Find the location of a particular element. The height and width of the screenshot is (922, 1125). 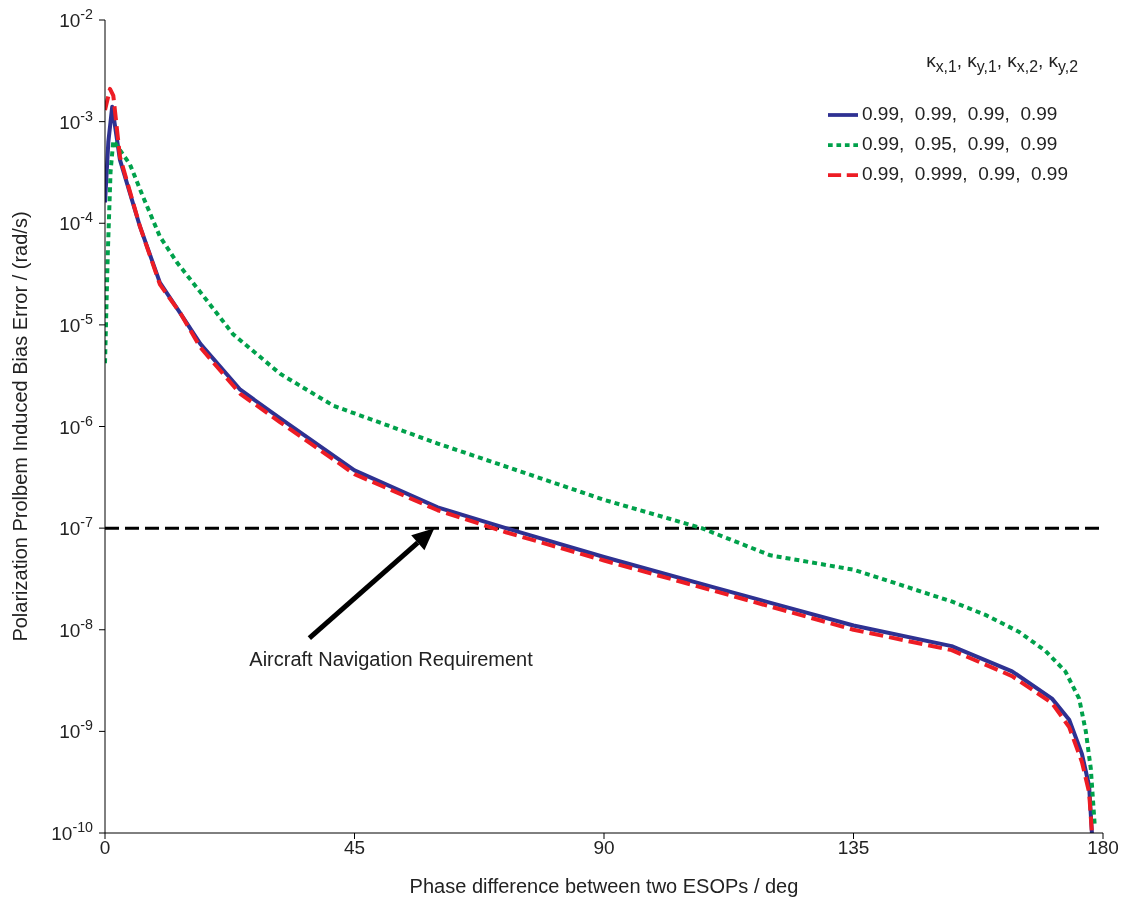

y-tick-label: 10$^{-10}$ is located at coordinates (72, 831).